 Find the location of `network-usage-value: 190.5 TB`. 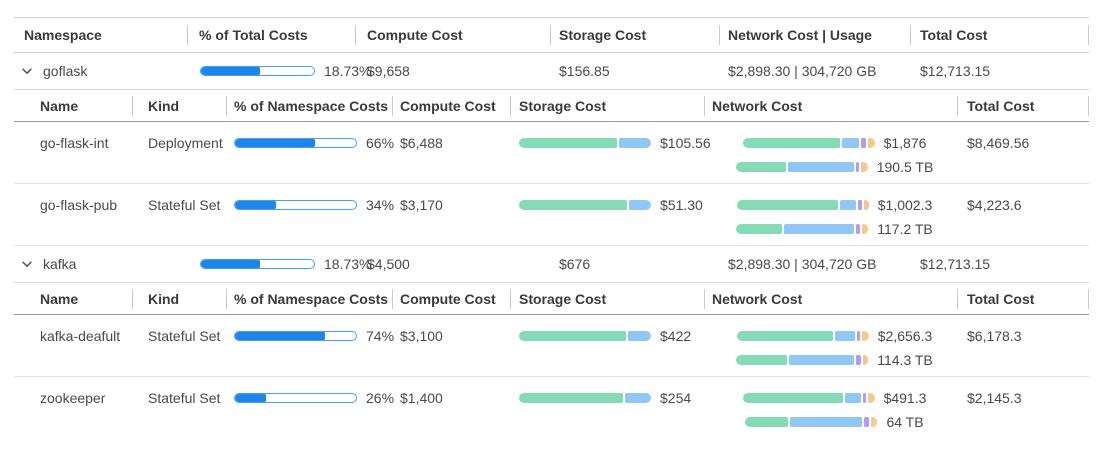

network-usage-value: 190.5 TB is located at coordinates (905, 167).